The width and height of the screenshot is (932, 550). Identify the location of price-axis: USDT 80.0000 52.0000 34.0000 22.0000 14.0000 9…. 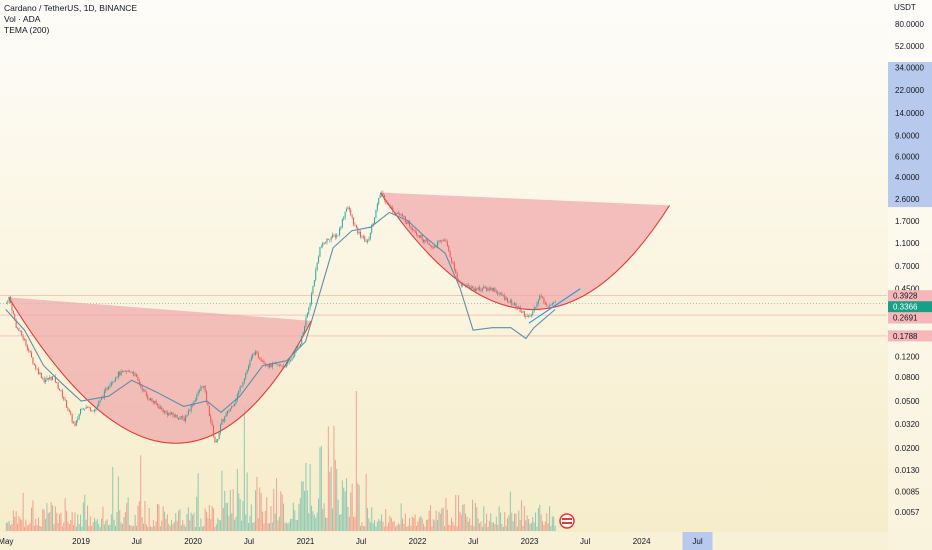
(910, 275).